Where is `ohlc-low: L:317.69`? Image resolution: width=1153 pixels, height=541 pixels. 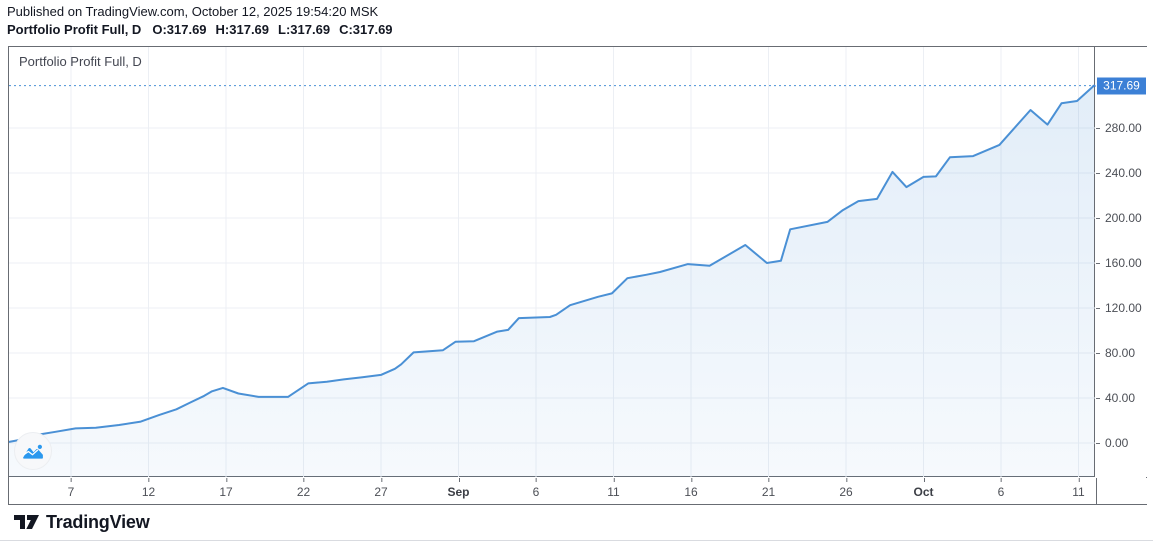
ohlc-low: L:317.69 is located at coordinates (304, 29).